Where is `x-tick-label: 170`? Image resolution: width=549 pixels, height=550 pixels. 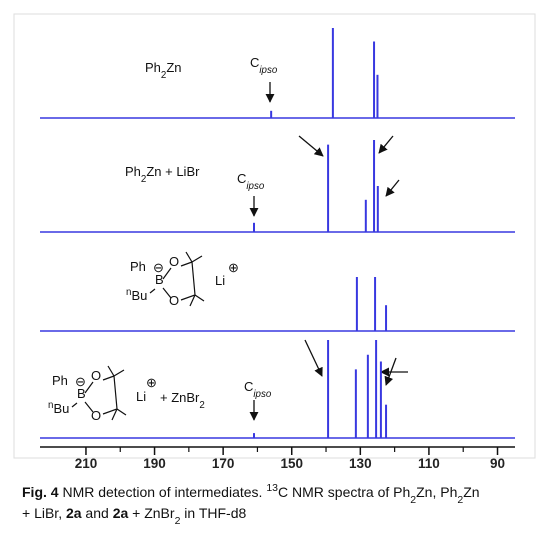 x-tick-label: 170 is located at coordinates (223, 463).